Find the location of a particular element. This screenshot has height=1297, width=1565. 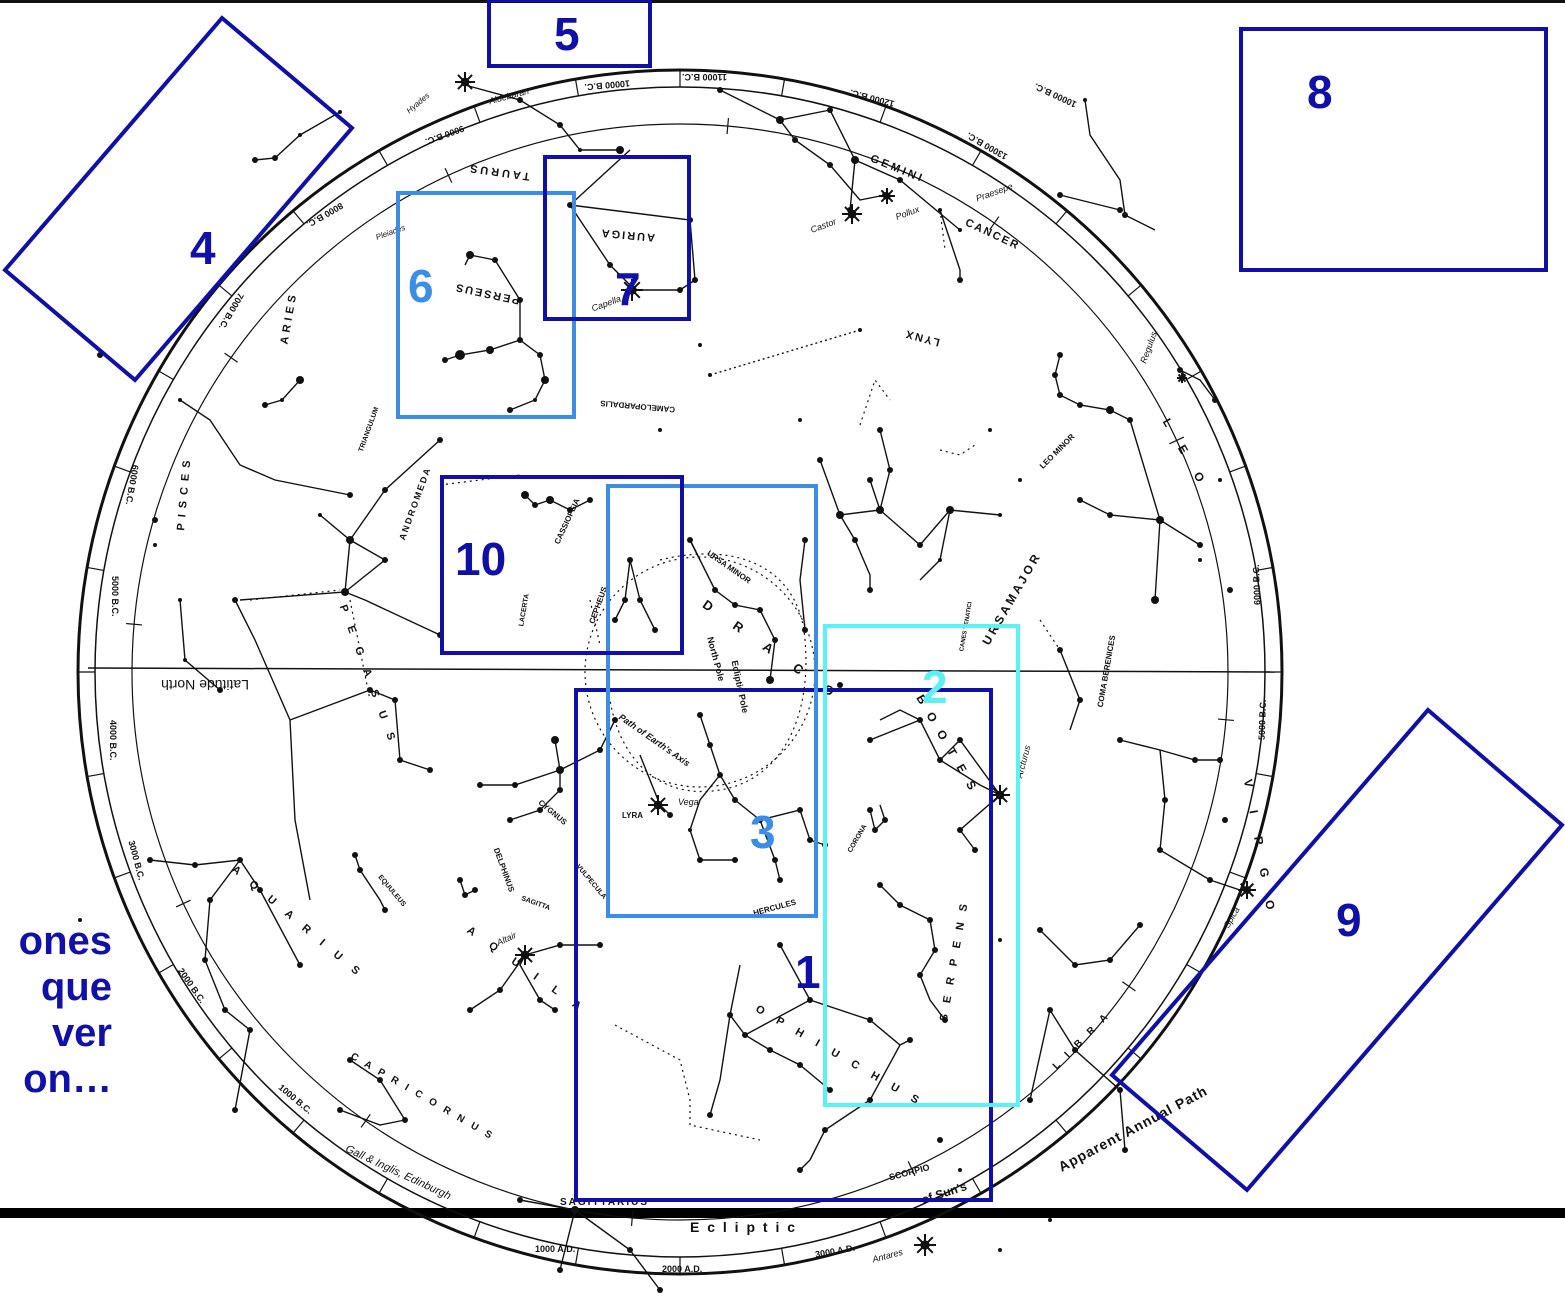

ecliptic-pole-label: Ecliptic Pole is located at coordinates (739, 687).